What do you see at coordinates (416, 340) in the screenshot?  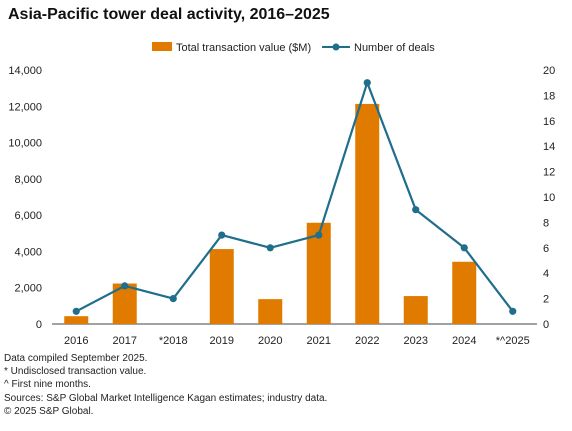 I see `x-tick-label: 2023` at bounding box center [416, 340].